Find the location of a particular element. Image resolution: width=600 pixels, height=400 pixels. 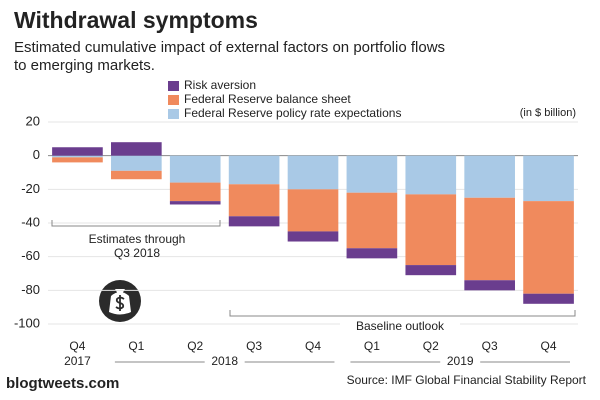

y-tick-label: 0 is located at coordinates (36, 154).